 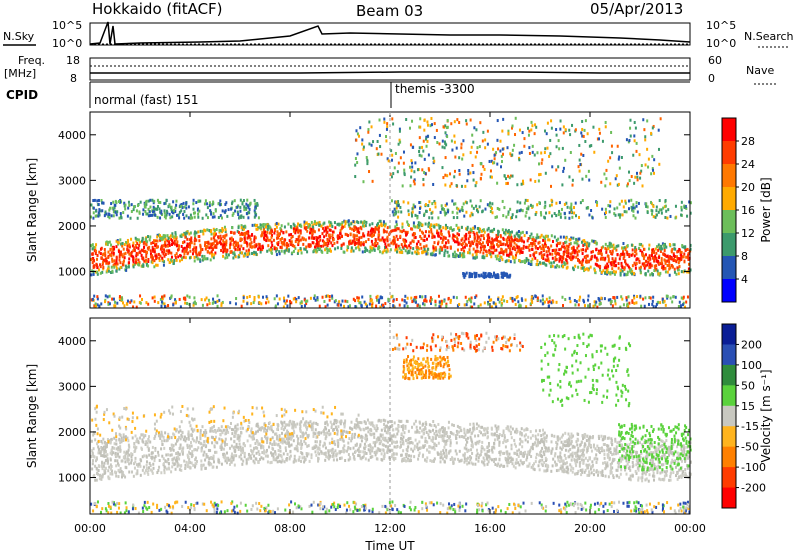 I want to click on colorbar-tick-label: 15, so click(x=748, y=406).